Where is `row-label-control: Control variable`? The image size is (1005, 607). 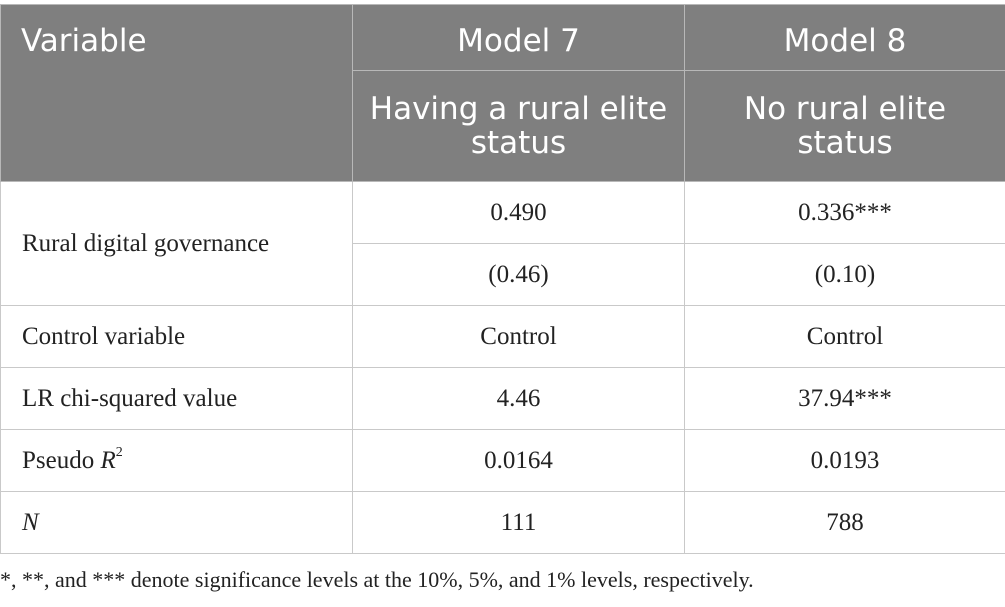 row-label-control: Control variable is located at coordinates (176, 336).